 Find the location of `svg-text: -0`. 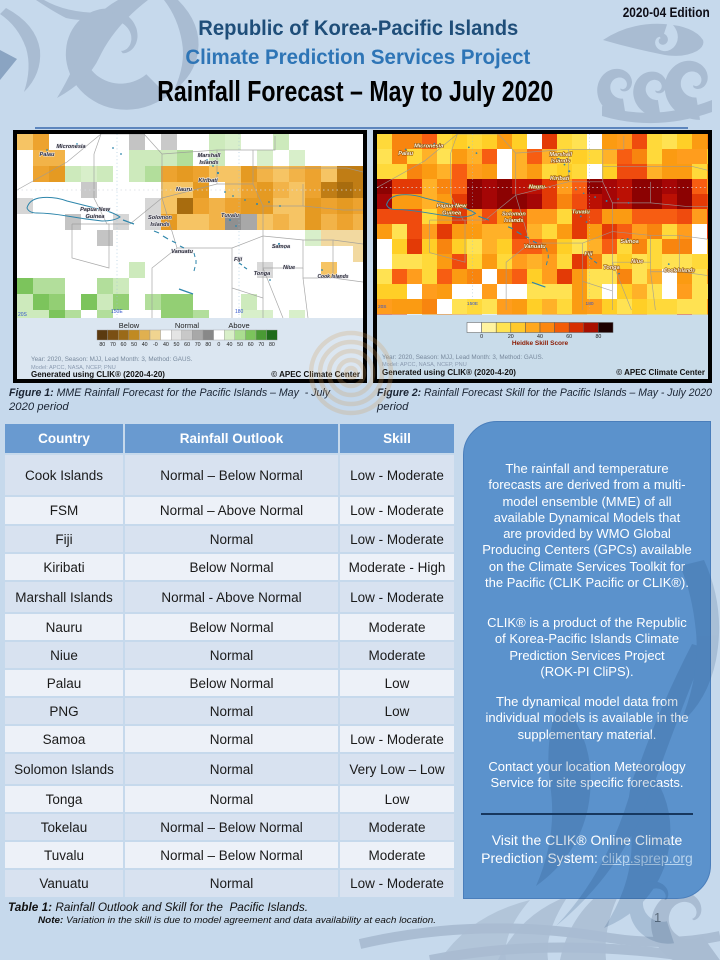

svg-text: -0 is located at coordinates (155, 345).